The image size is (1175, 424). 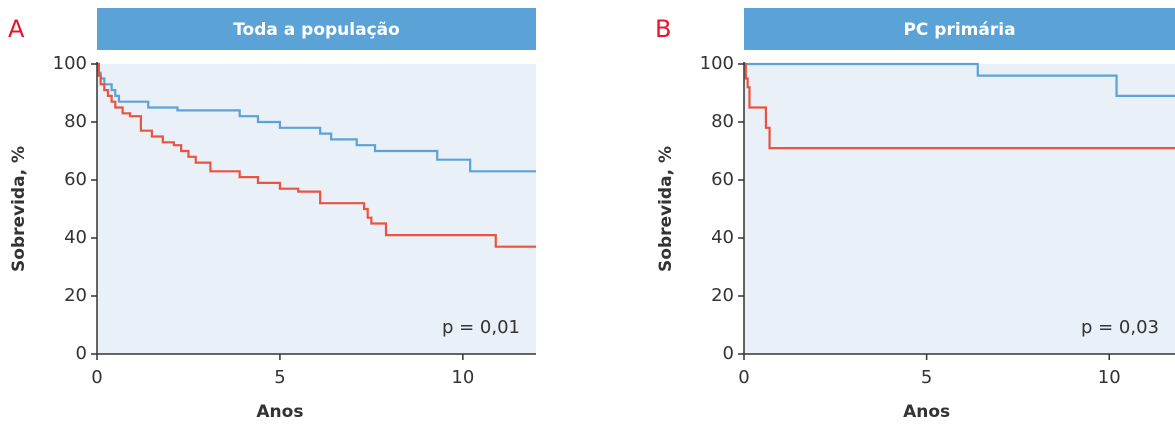 What do you see at coordinates (16, 29) in the screenshot?
I see `panel-label: A` at bounding box center [16, 29].